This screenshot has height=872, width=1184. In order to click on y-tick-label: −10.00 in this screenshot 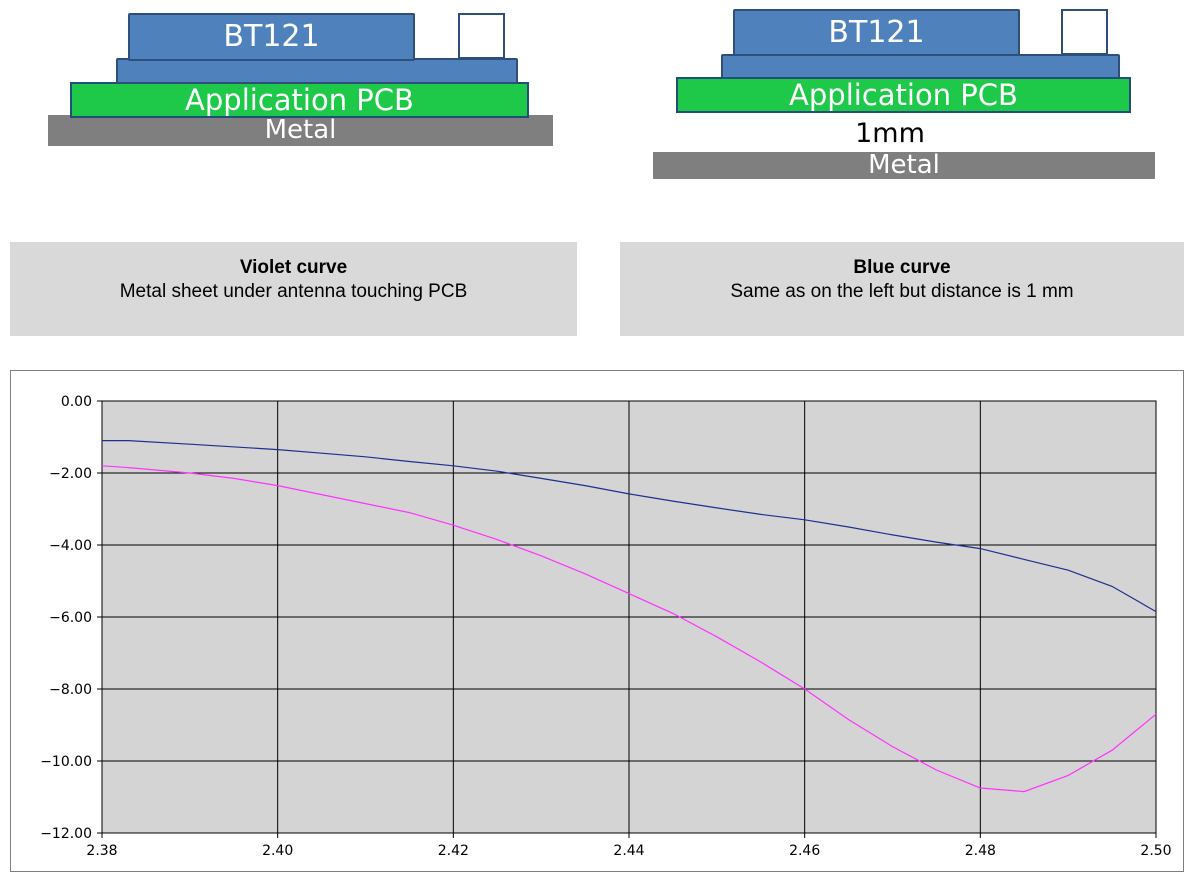, I will do `click(66, 762)`.